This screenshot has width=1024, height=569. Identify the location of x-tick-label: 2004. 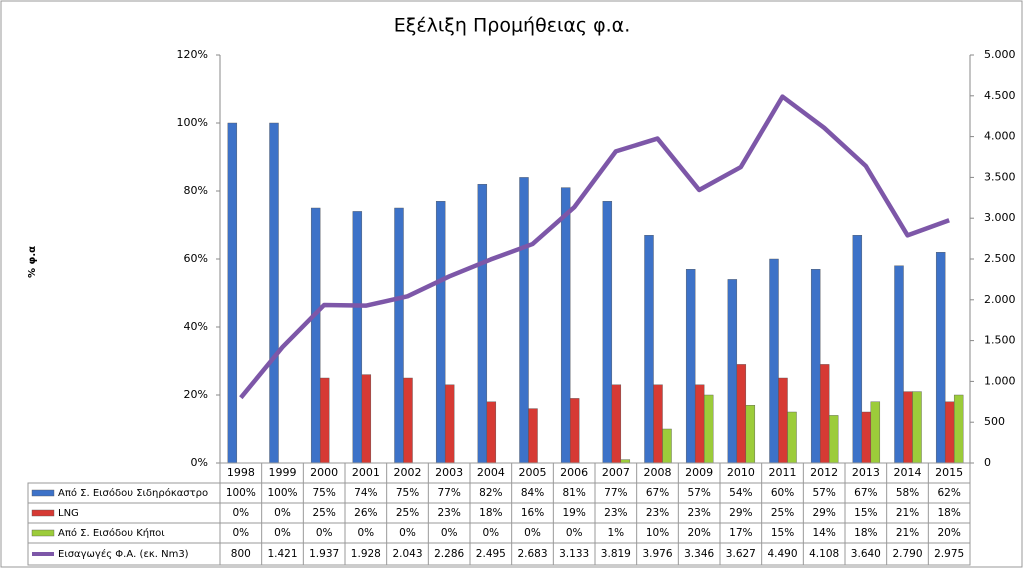
(491, 472).